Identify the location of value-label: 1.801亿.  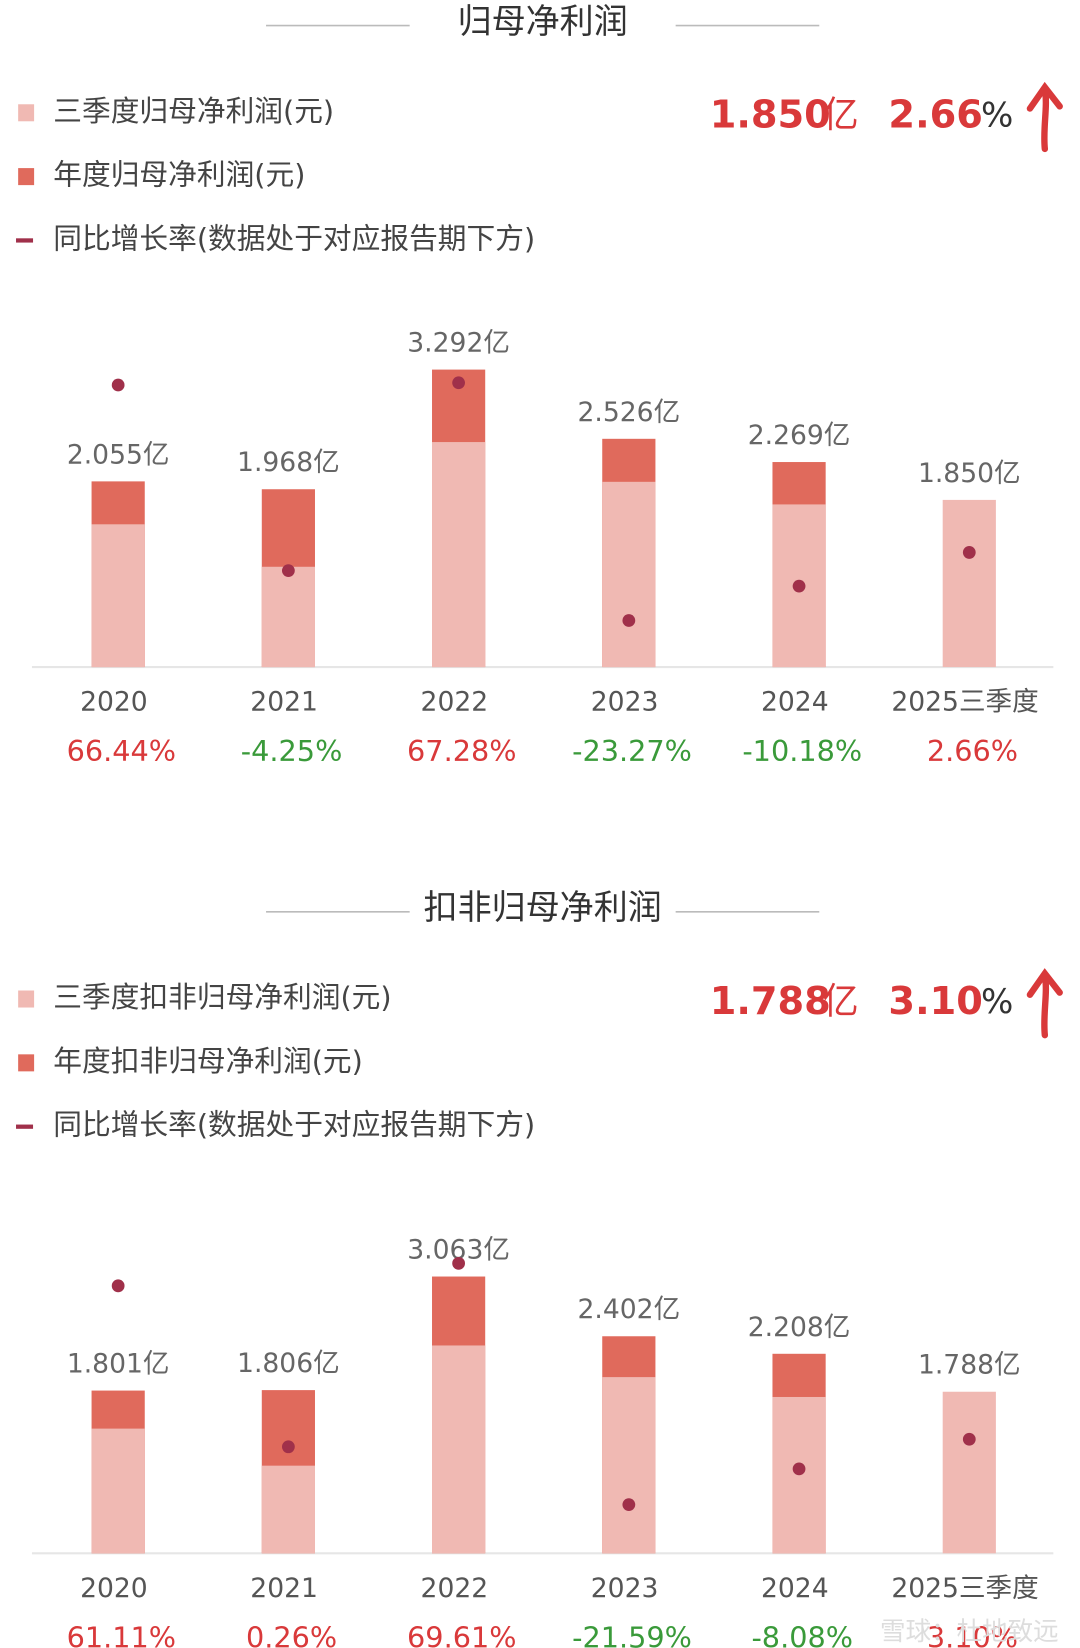
(118, 1364).